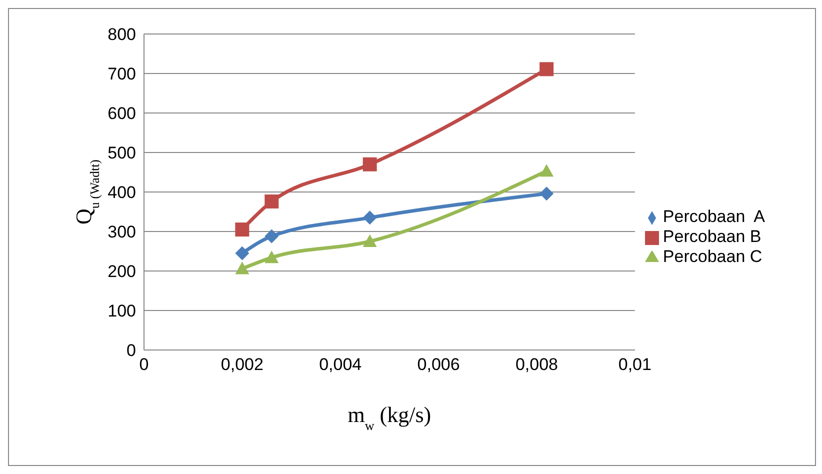  Describe the element at coordinates (122, 114) in the screenshot. I see `y-tick-label: 600` at that location.